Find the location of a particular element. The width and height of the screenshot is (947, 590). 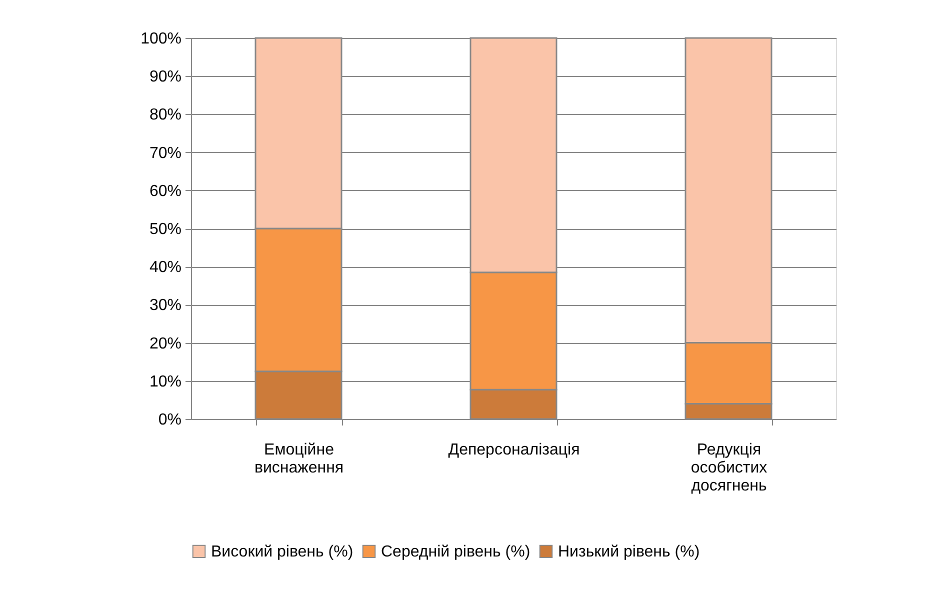

y-tick-label: 60% is located at coordinates (165, 191).